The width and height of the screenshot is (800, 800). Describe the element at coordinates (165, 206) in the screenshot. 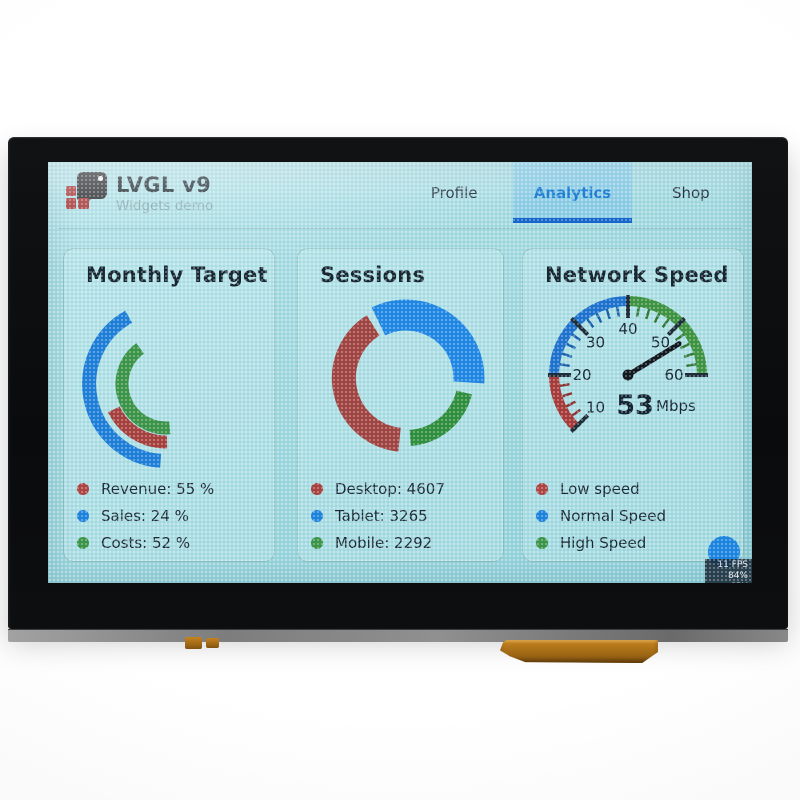

I see `app-subtitle: Widgets demo` at that location.